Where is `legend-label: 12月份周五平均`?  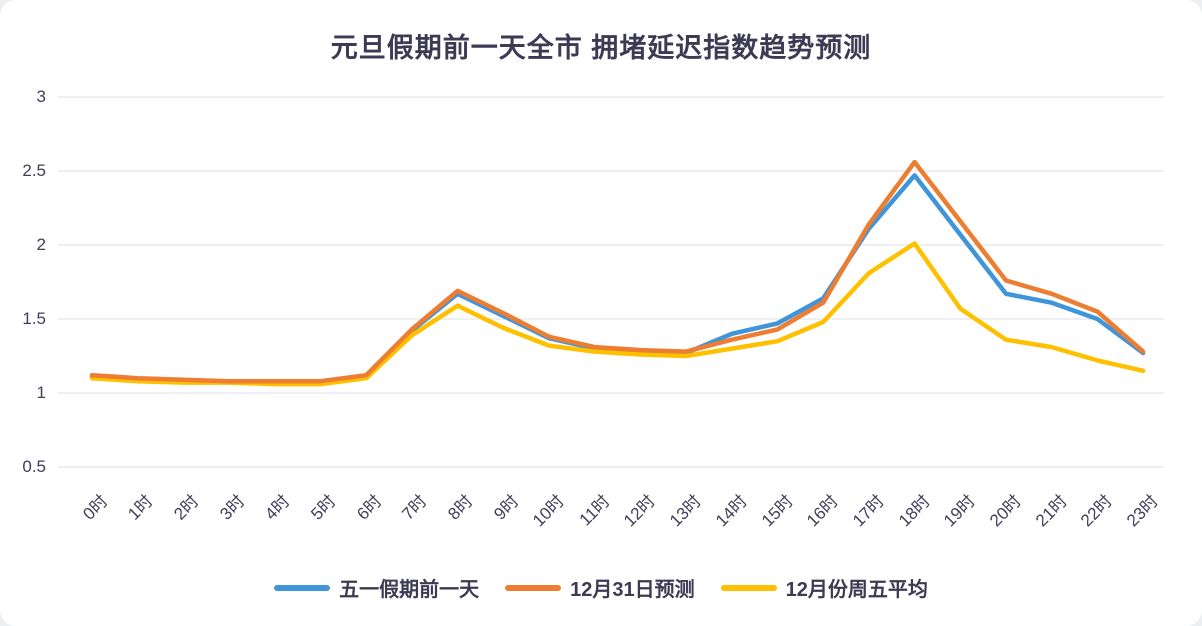 legend-label: 12月份周五平均 is located at coordinates (856, 590).